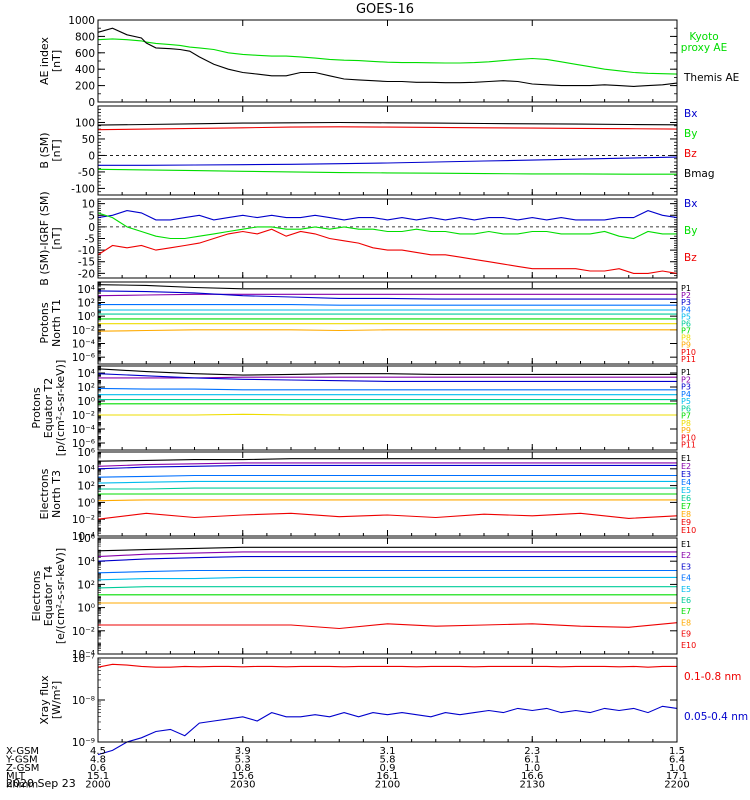 This screenshot has width=750, height=800. What do you see at coordinates (686, 466) in the screenshot?
I see `legend-entry: E2` at bounding box center [686, 466].